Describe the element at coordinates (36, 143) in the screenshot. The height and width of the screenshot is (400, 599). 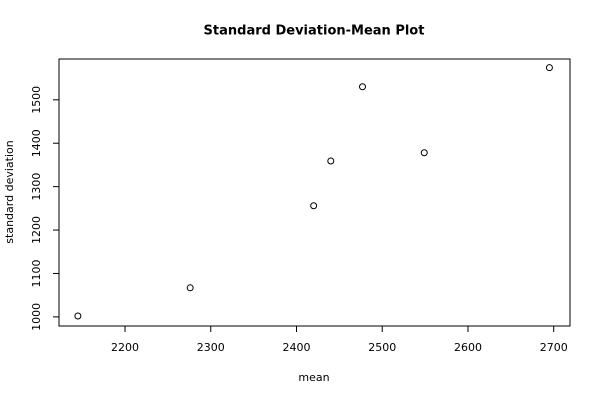
I see `y-tick-label: 1400` at that location.